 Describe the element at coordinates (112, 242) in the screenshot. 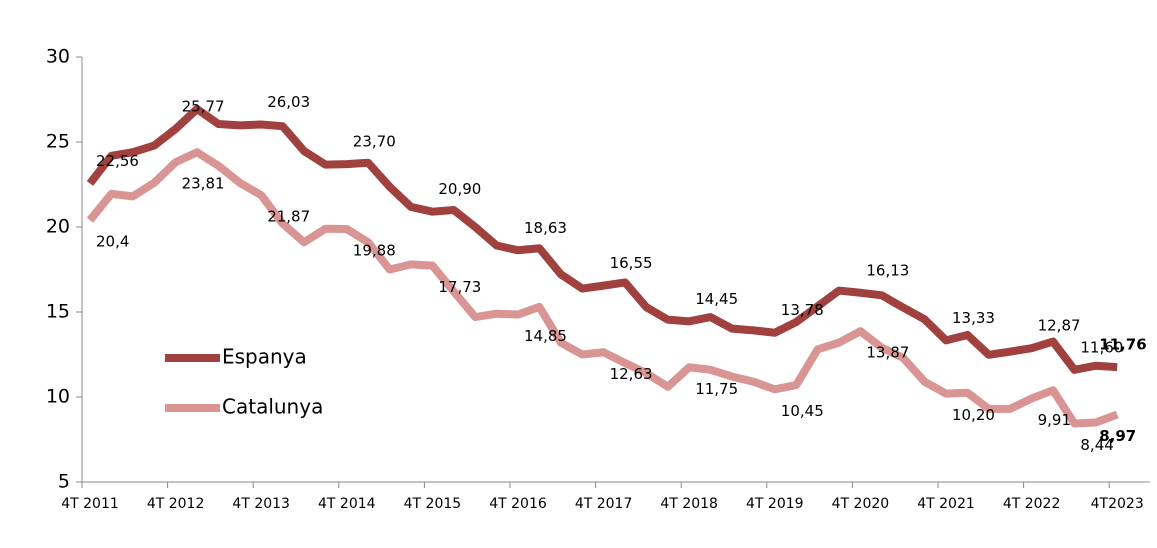

I see `data-label: 20,4` at that location.